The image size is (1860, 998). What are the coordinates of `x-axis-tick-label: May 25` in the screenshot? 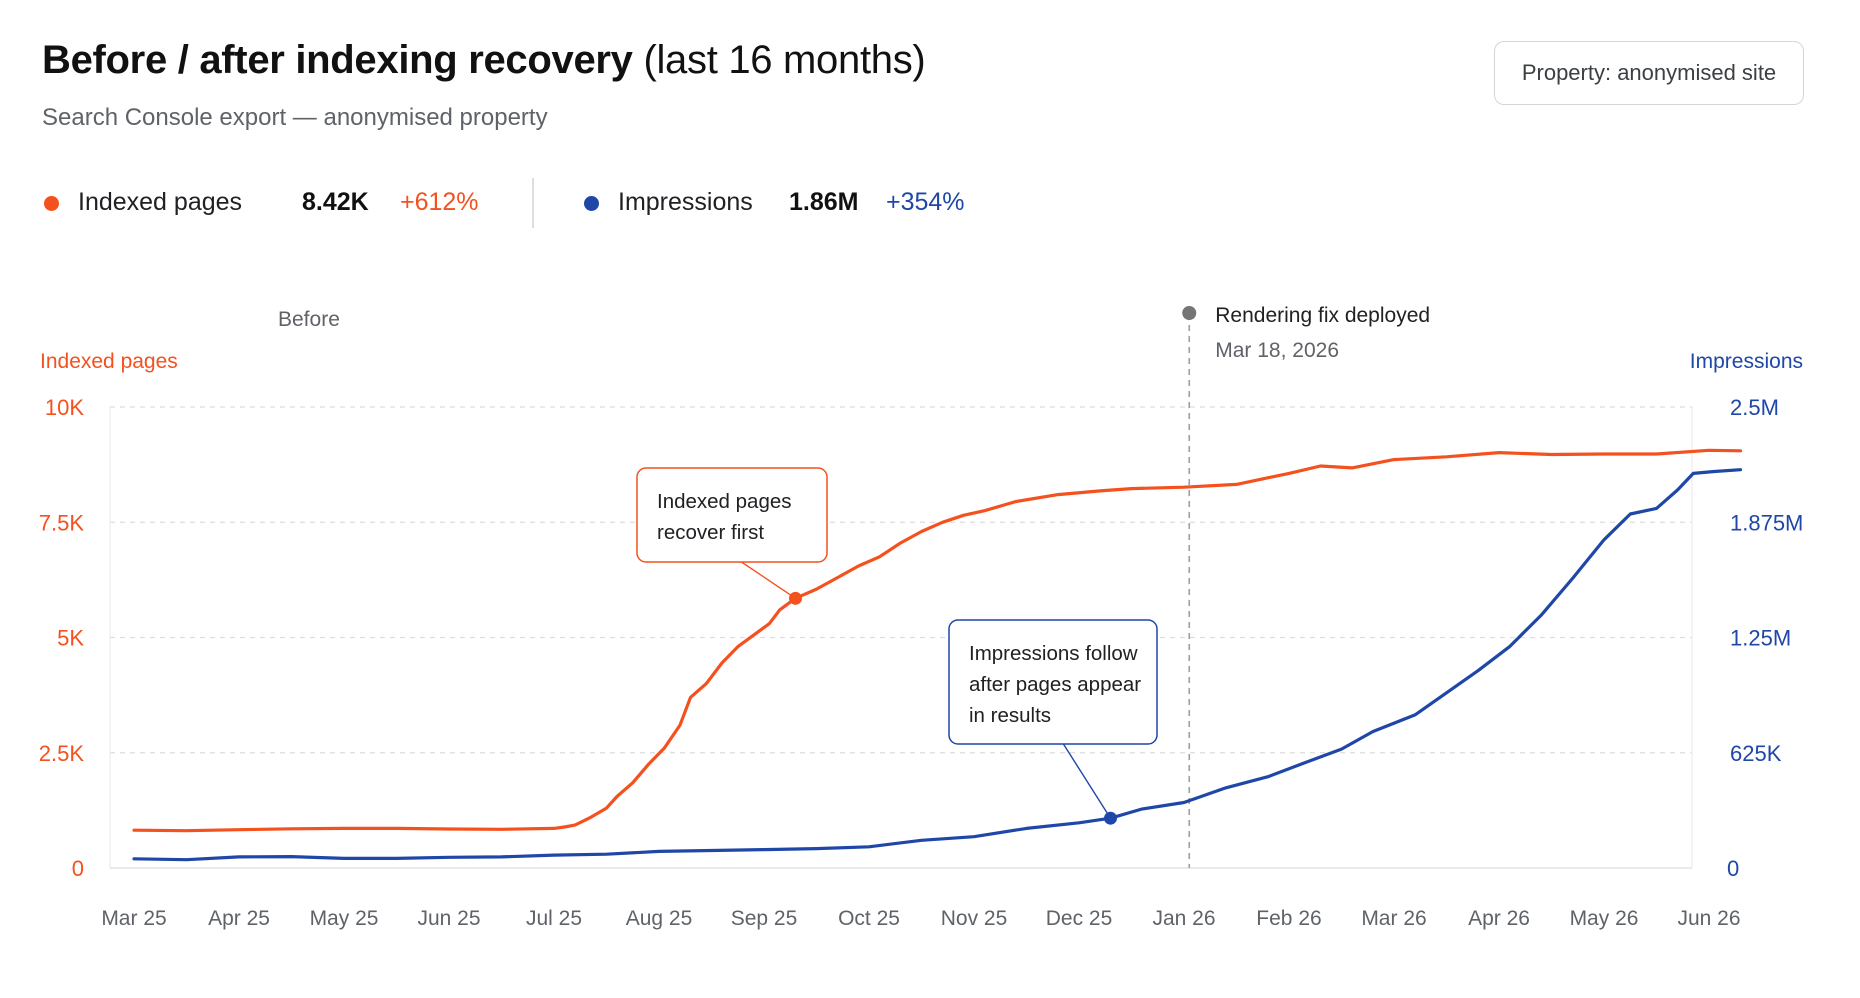 It's located at (344, 918).